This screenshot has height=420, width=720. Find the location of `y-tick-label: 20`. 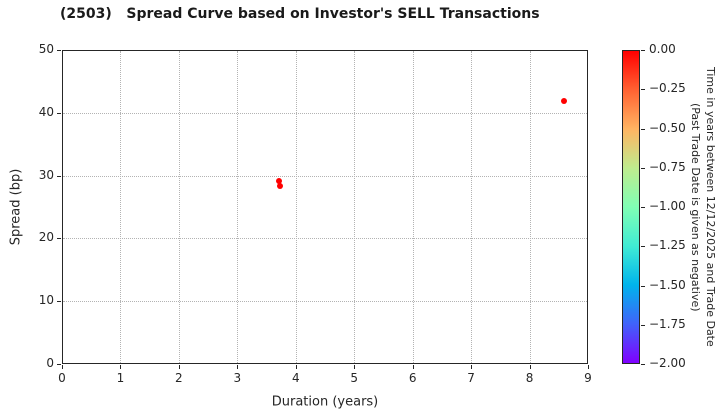

y-tick-label: 20 is located at coordinates (46, 237).